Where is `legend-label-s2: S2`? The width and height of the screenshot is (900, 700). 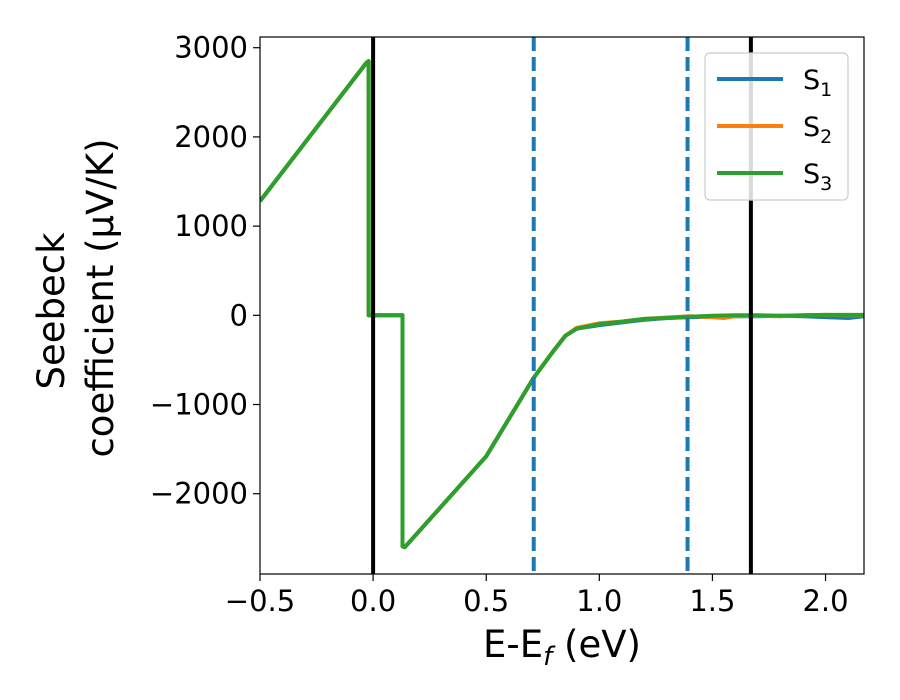
legend-label-s2: S2 is located at coordinates (817, 130).